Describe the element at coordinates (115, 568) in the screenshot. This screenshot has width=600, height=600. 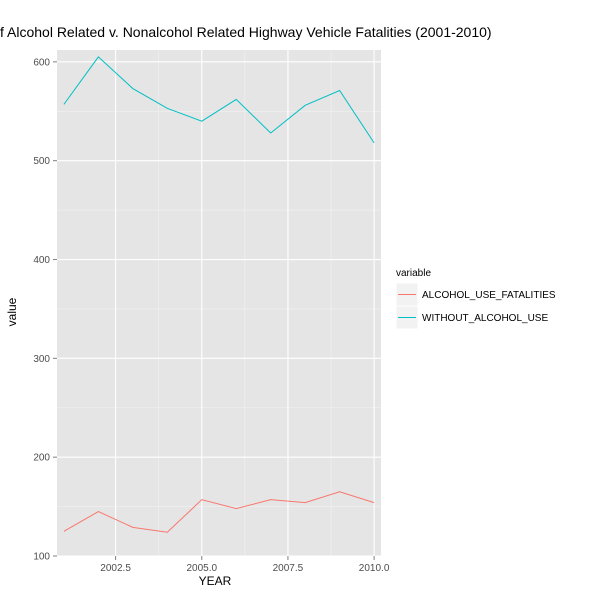
I see `x-tick-label: 2002.5` at that location.